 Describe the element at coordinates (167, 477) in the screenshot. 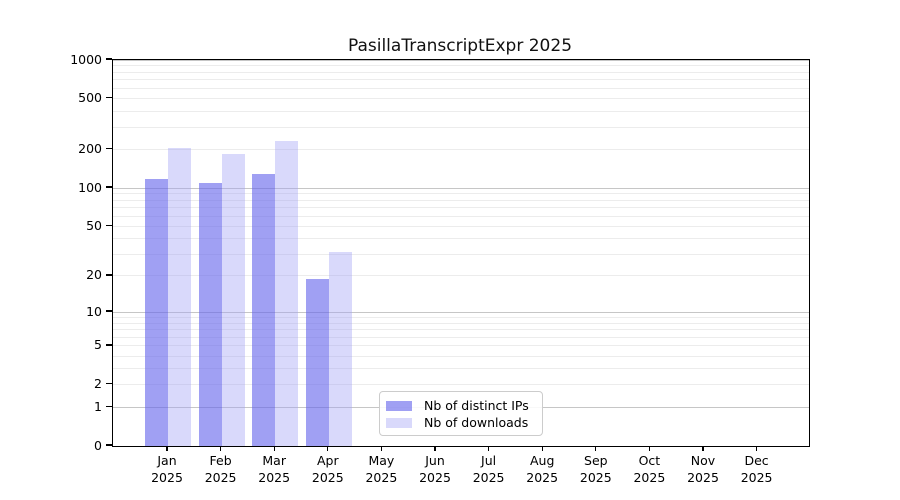

I see `x-tick-year-jan: 2025` at that location.